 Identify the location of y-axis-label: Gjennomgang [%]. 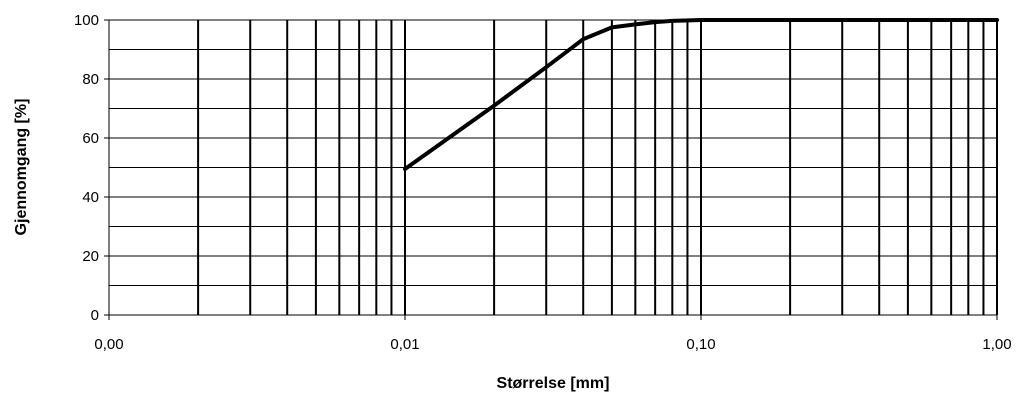
(21, 167).